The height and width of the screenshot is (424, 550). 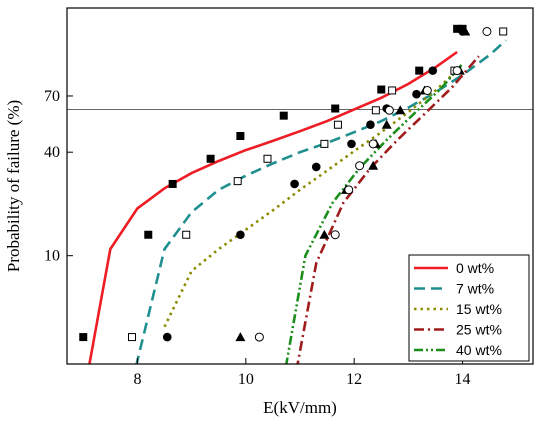 I want to click on x-tick-label: 8, so click(x=137, y=379).